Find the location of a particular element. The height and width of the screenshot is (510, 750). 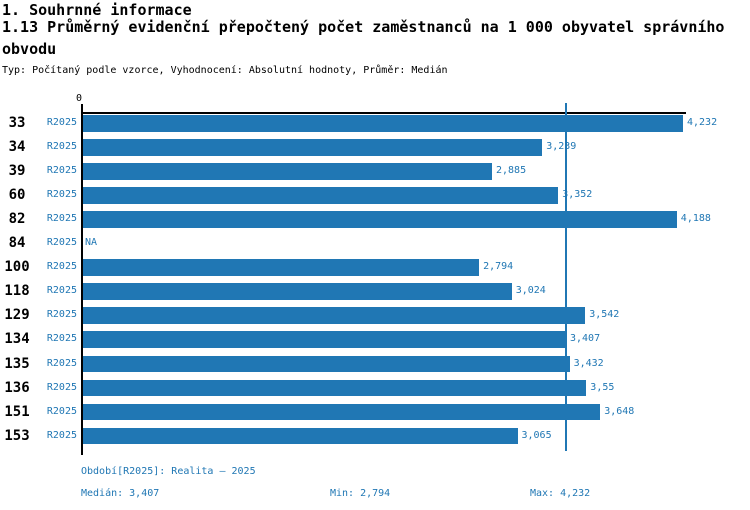

row-category-label: 151 is located at coordinates (17, 411).